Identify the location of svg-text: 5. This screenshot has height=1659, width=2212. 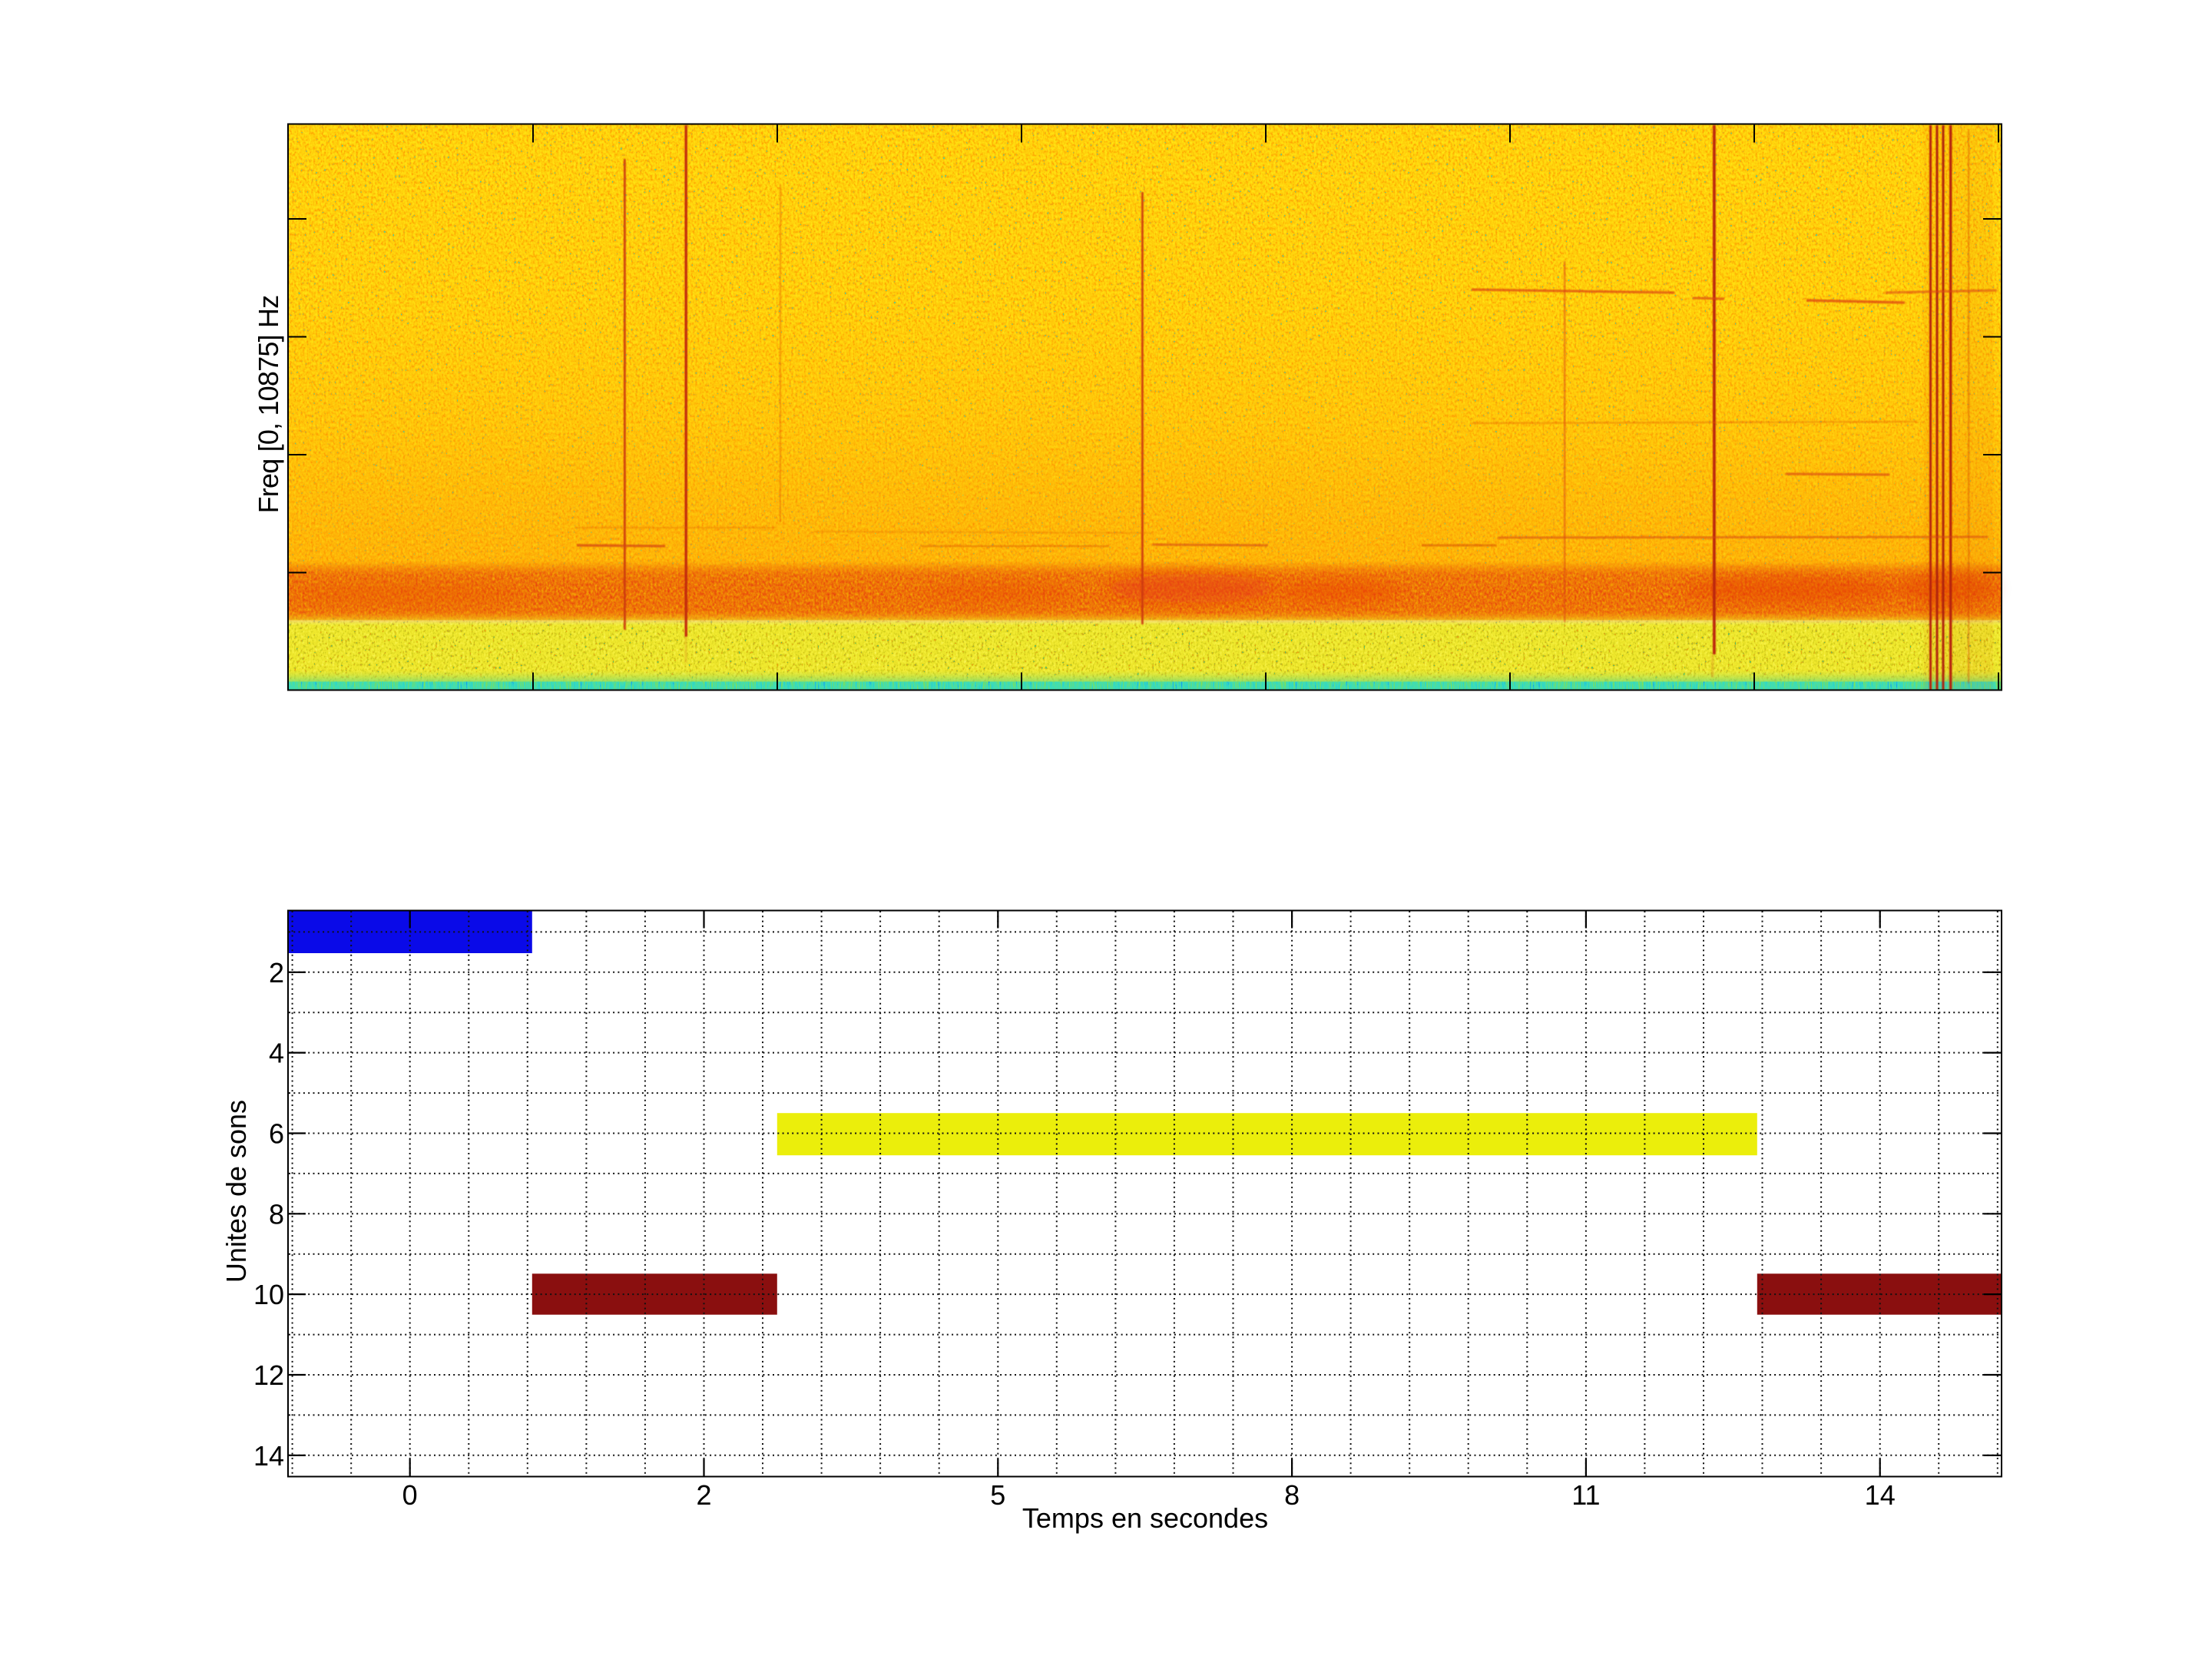
(998, 1495).